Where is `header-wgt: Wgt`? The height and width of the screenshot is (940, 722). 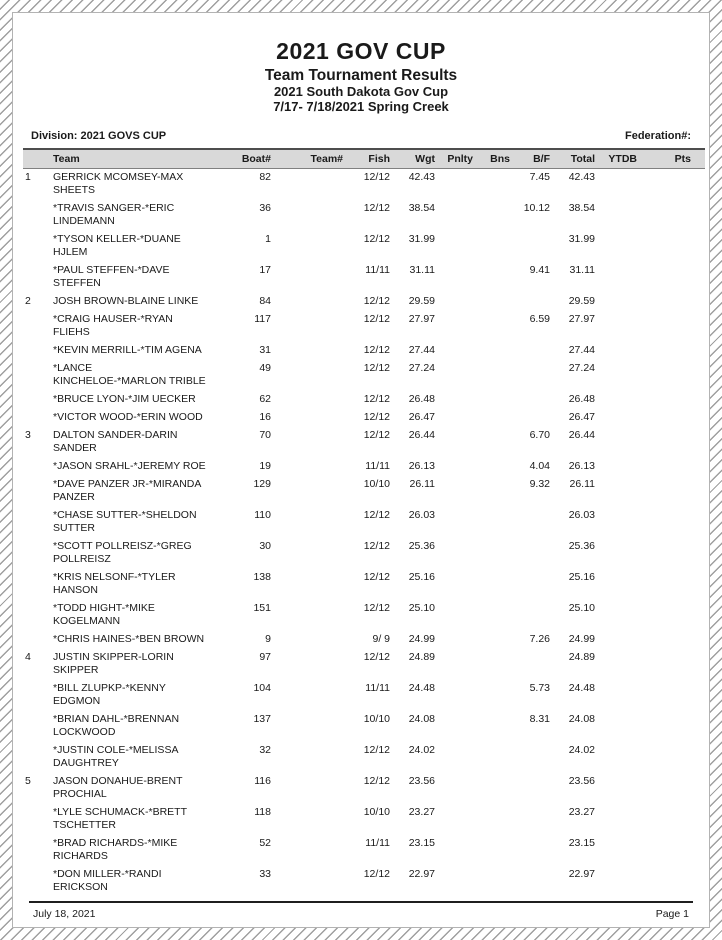
header-wgt: Wgt is located at coordinates (414, 159).